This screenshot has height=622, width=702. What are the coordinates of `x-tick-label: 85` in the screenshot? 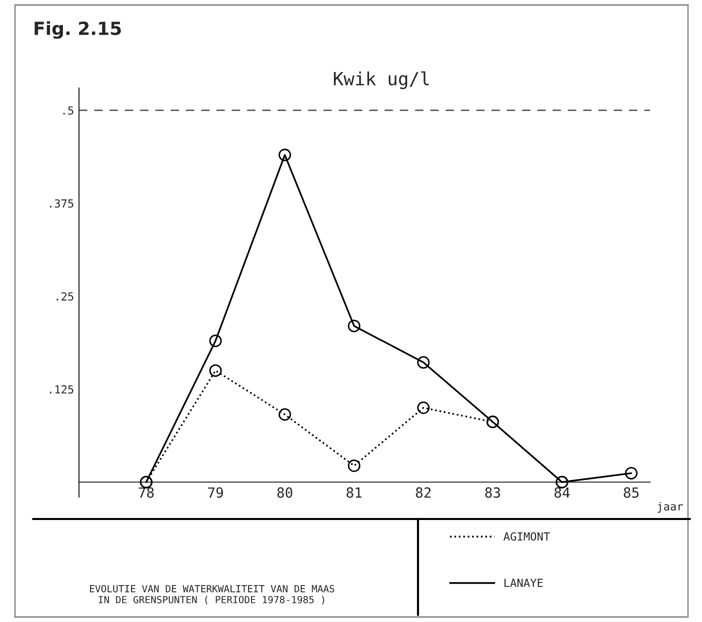 It's located at (631, 492).